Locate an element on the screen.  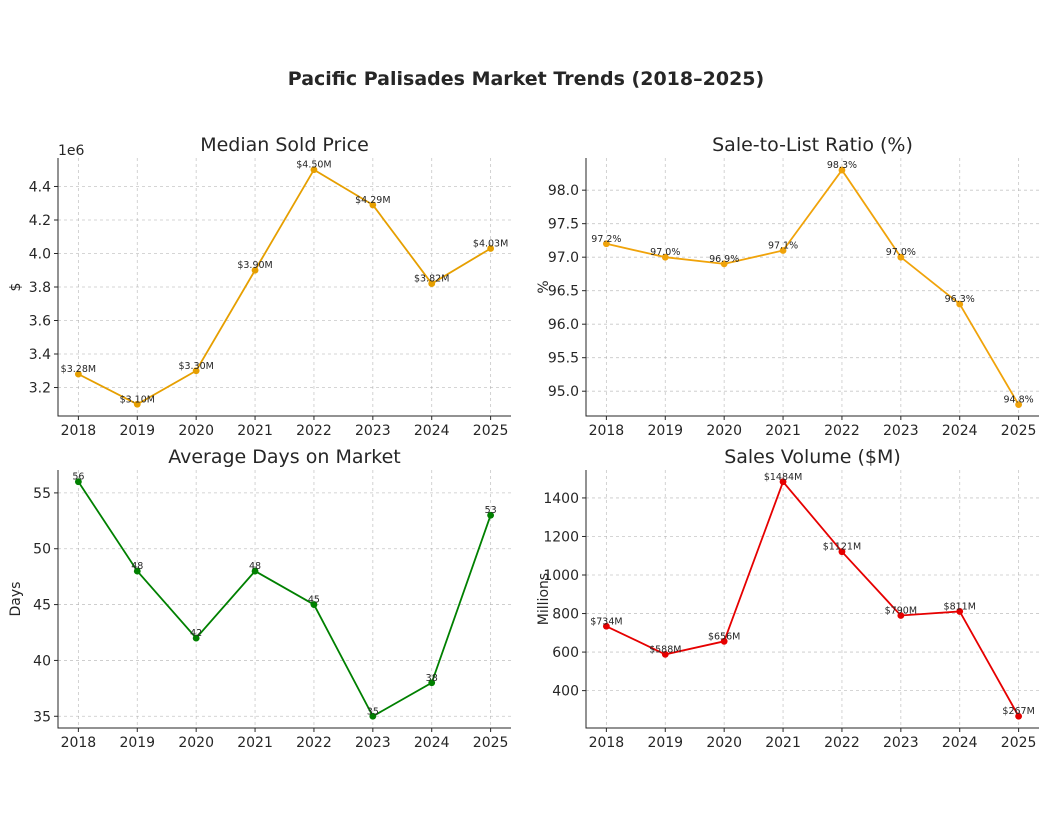
y-tick-label: 96.5 is located at coordinates (563, 292).